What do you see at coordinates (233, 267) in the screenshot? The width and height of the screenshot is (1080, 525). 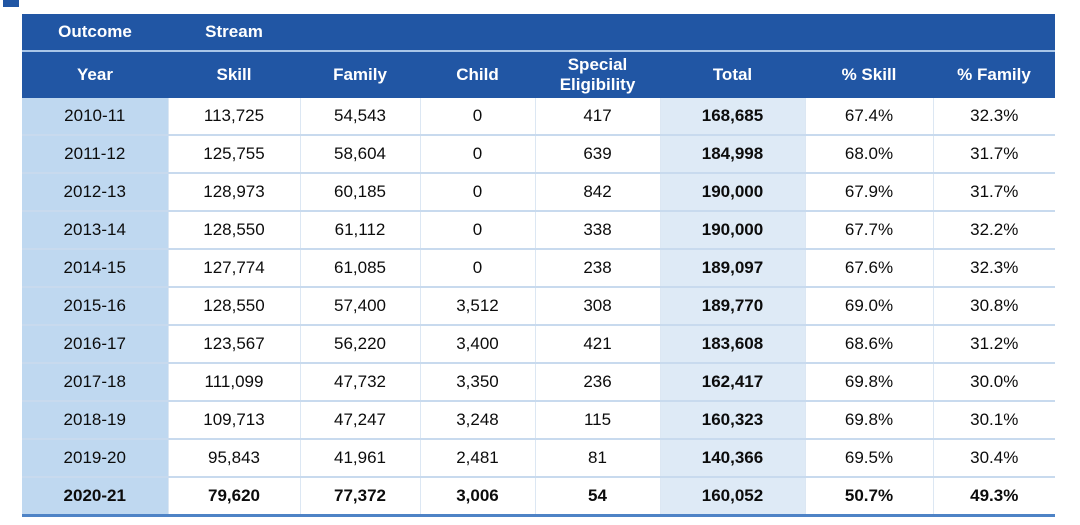 I see `skill-cell: 127,774` at bounding box center [233, 267].